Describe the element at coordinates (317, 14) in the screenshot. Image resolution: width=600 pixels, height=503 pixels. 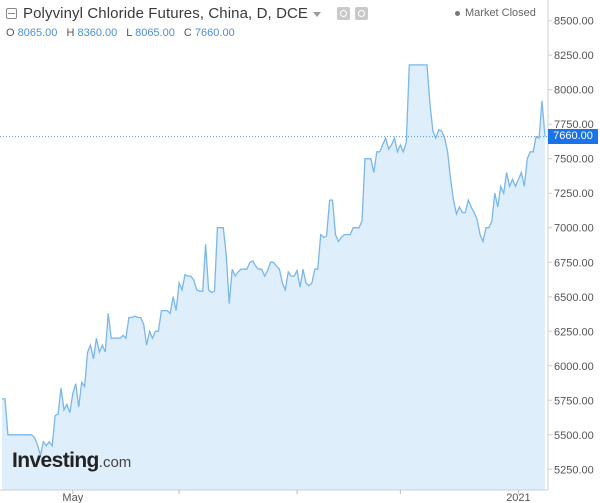
I see `chevron-down-icon` at that location.